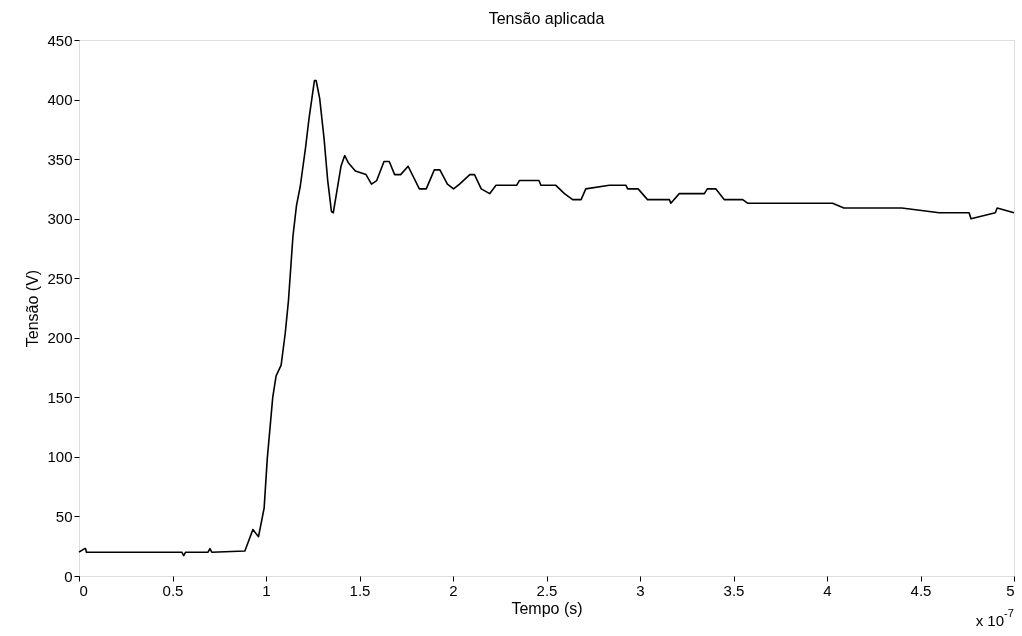 The image size is (1022, 636). What do you see at coordinates (640, 590) in the screenshot?
I see `x-tick-label: 3` at bounding box center [640, 590].